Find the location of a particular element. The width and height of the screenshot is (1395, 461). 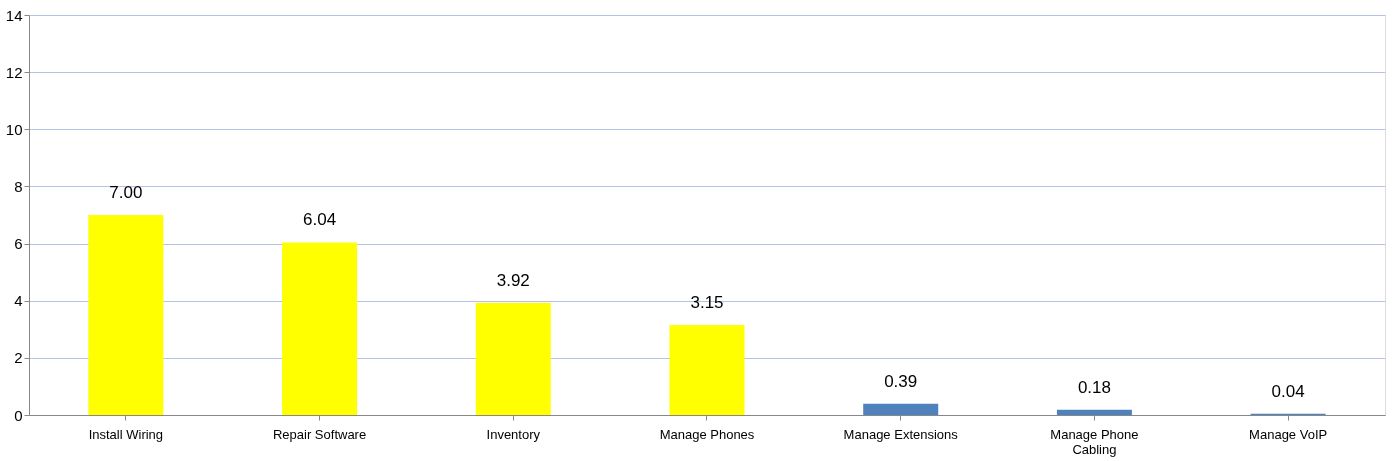

x-tick-label: Manage Phones is located at coordinates (707, 434).